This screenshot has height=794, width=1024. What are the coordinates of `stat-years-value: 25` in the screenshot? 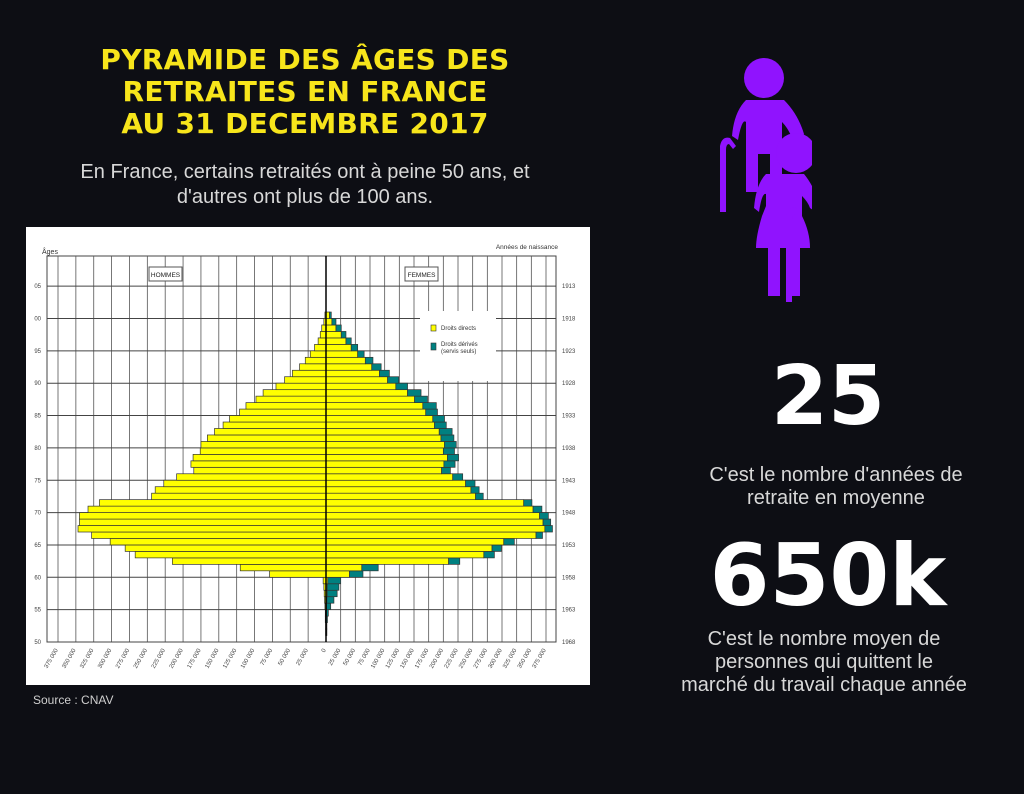 It's located at (828, 396).